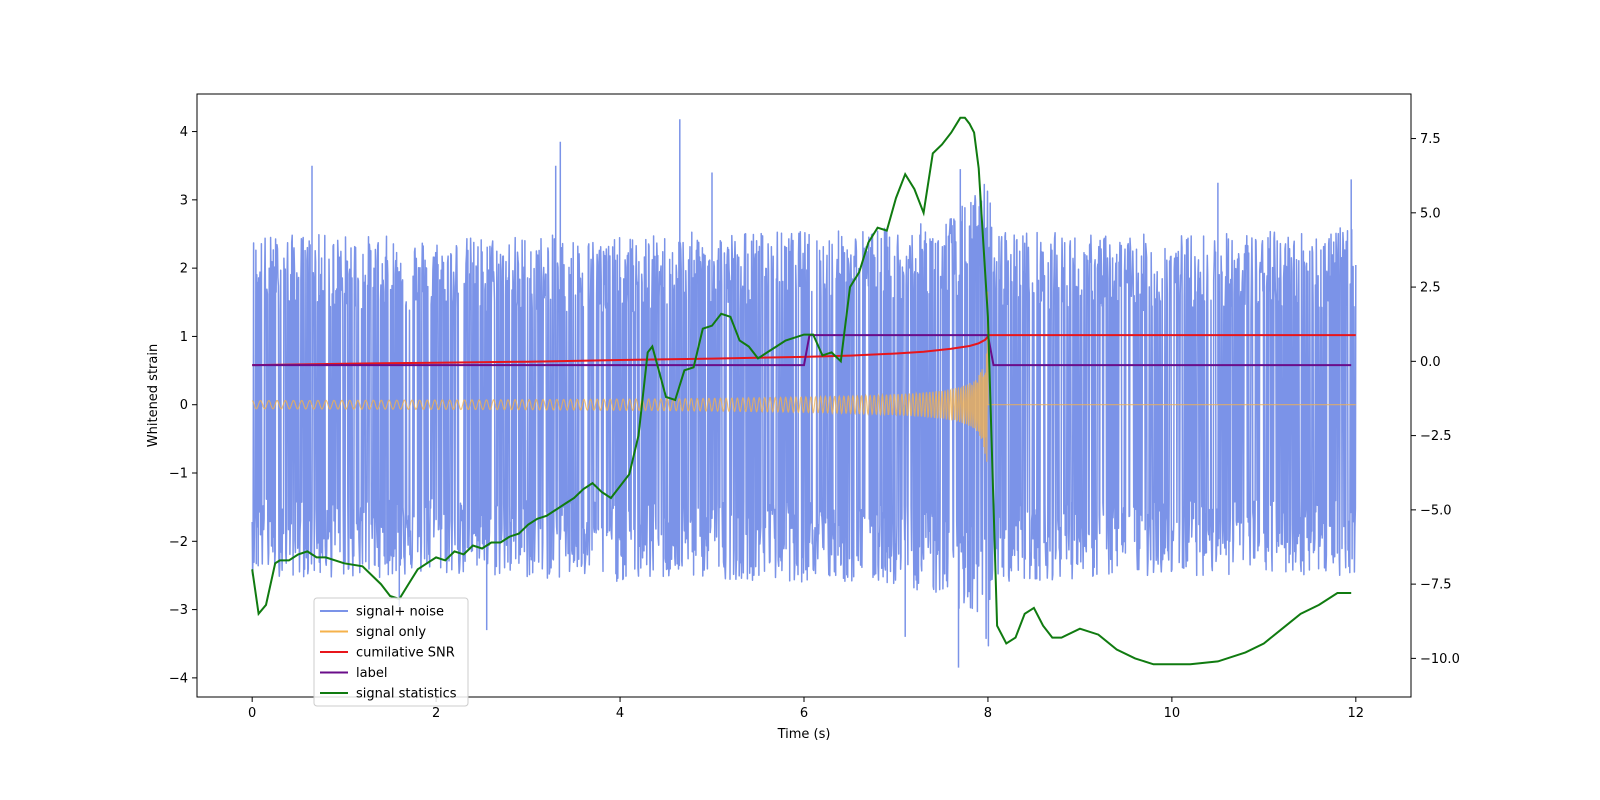 The image size is (1600, 800). I want to click on y-tick-label: −2, so click(178, 542).